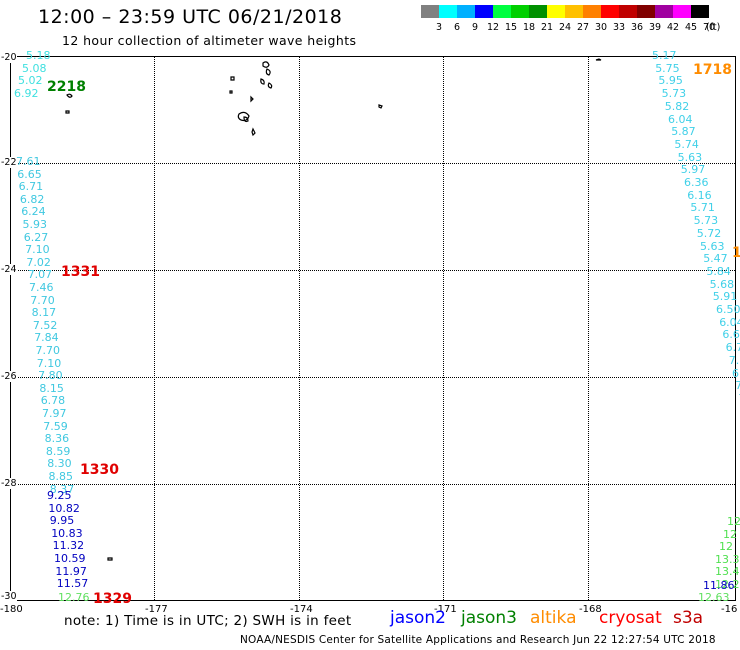  I want to click on wave-height-value: 5.17, so click(664, 55).